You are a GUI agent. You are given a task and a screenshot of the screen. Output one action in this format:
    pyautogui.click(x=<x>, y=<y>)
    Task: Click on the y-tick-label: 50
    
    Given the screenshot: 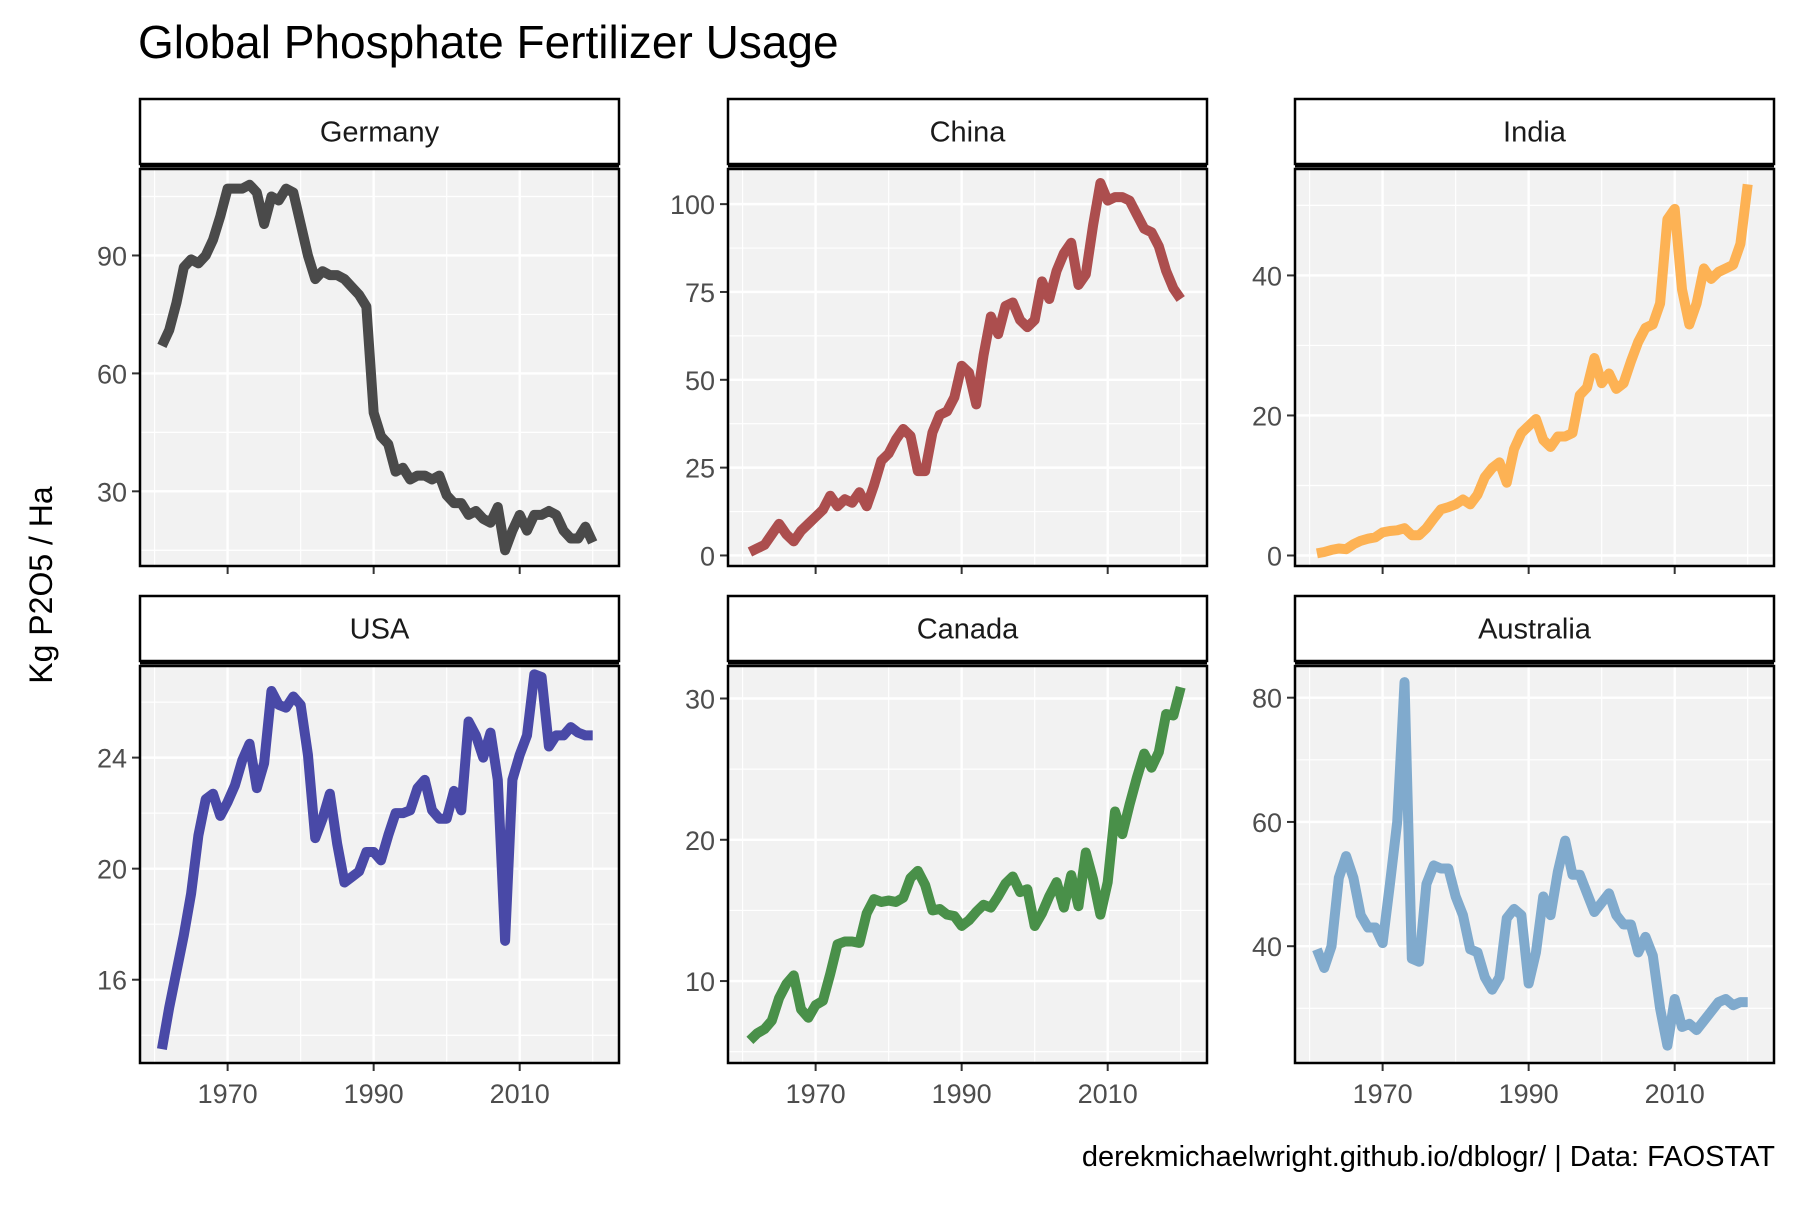 What is the action you would take?
    pyautogui.click(x=700, y=381)
    